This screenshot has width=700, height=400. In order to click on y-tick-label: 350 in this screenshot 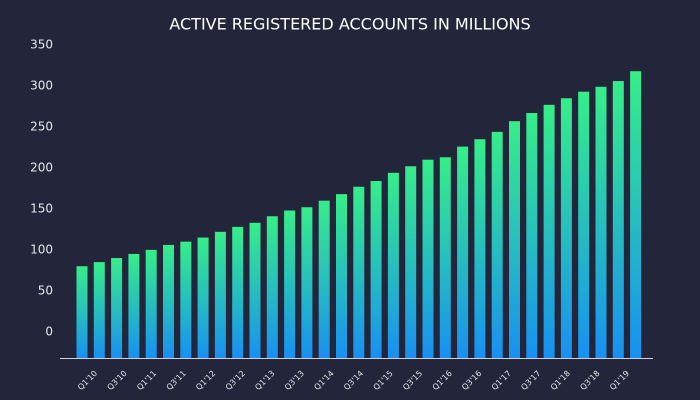, I will do `click(41, 45)`.